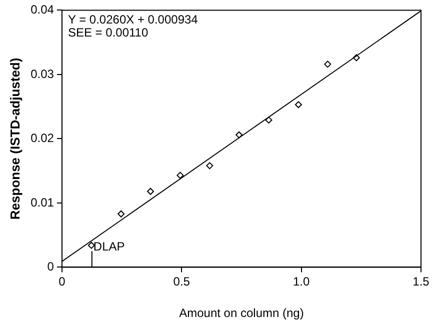 This screenshot has height=329, width=441. I want to click on x-tick-label: 0, so click(62, 281).